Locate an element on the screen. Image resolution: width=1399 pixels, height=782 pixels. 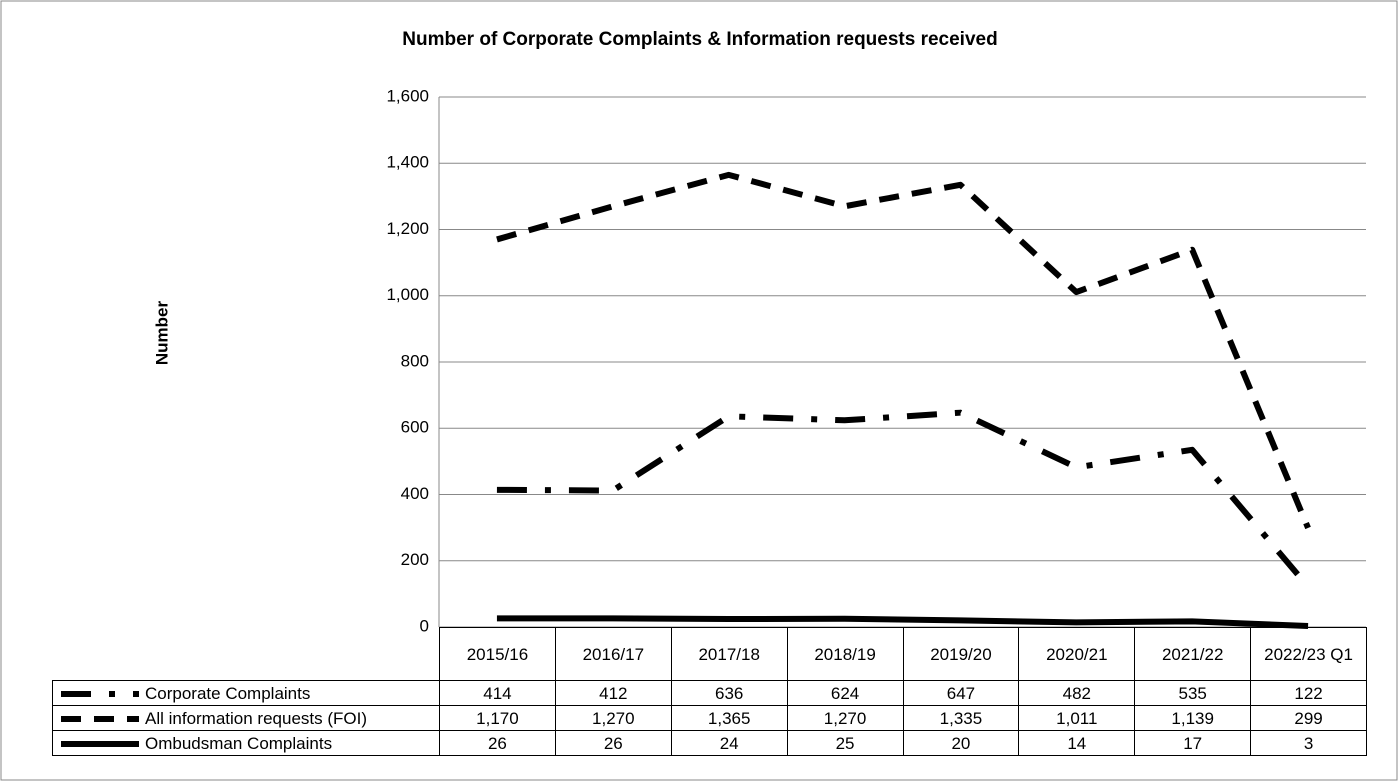
table-value: 14 is located at coordinates (1077, 743).